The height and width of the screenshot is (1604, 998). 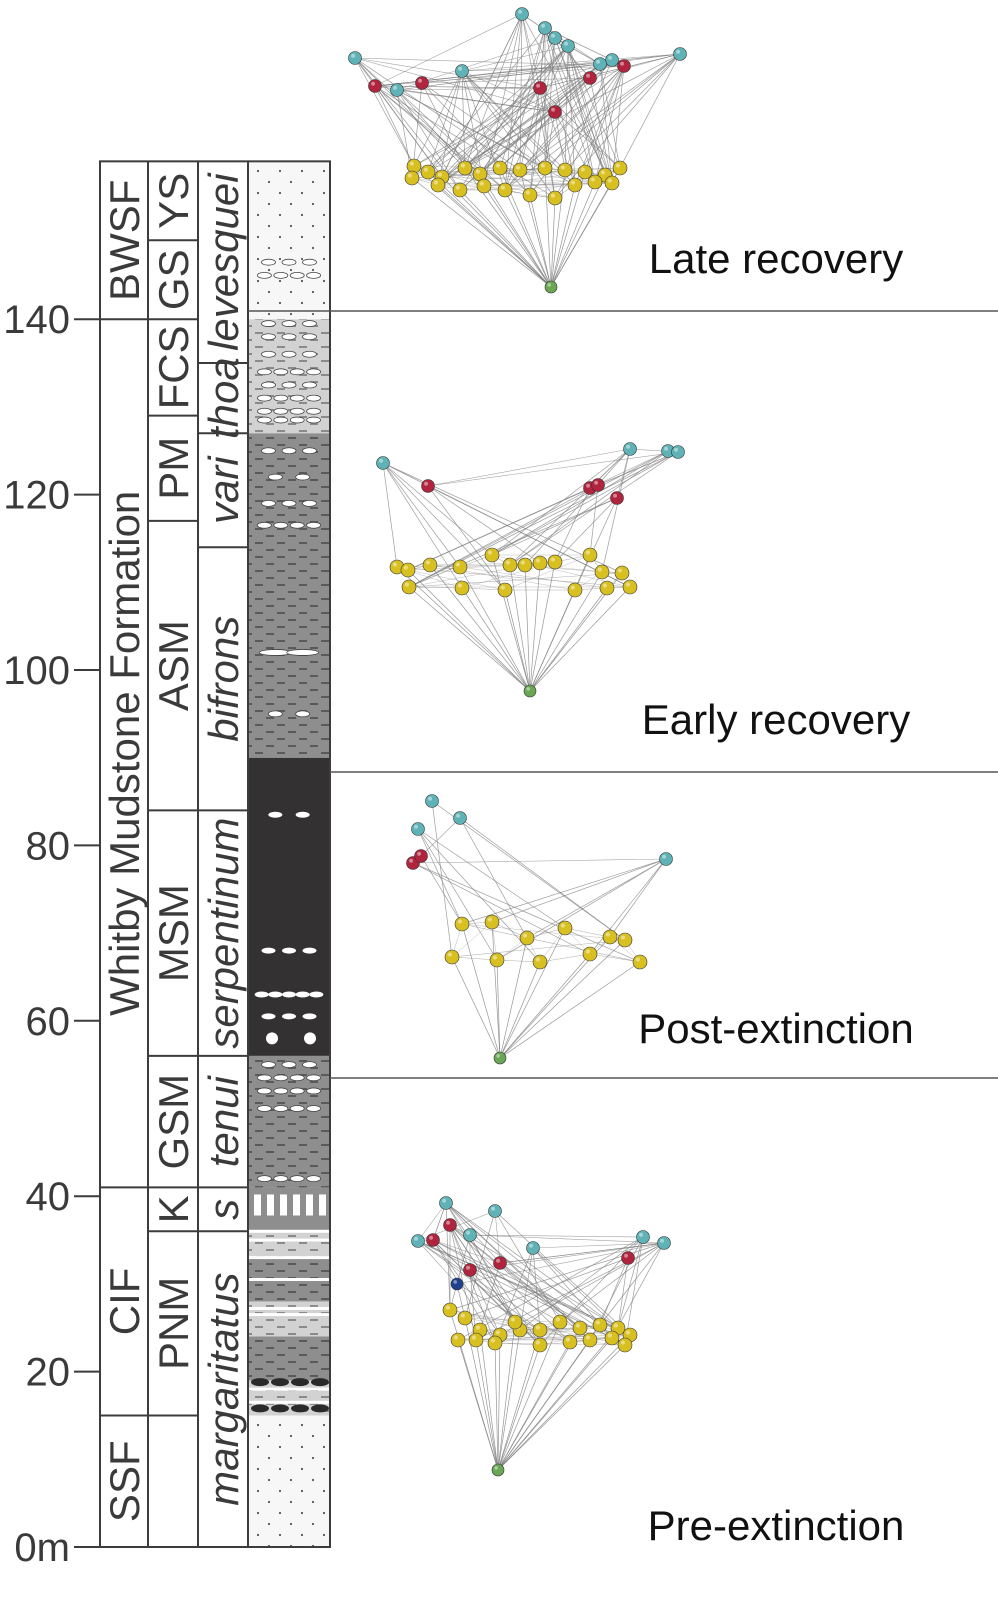 What do you see at coordinates (48, 1373) in the screenshot?
I see `axis-tick-label: 20` at bounding box center [48, 1373].